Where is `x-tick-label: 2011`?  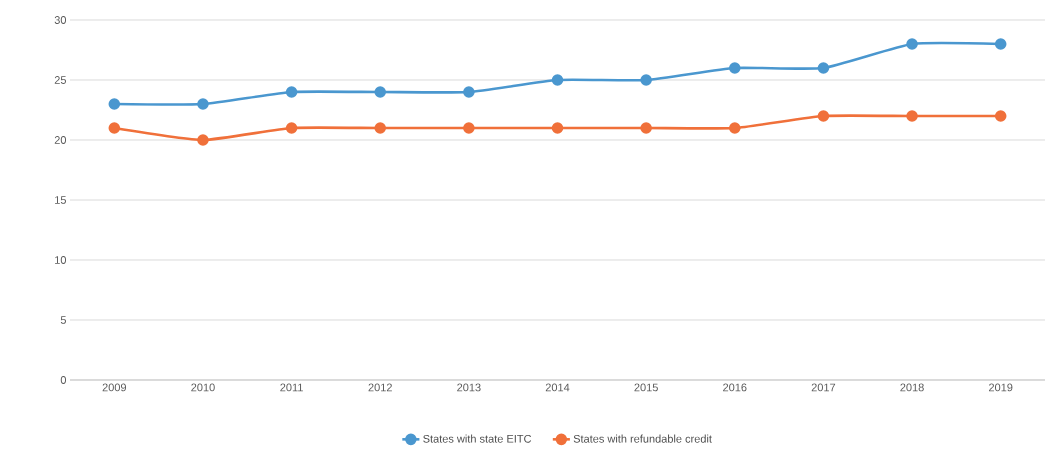
x-tick-label: 2011 is located at coordinates (291, 387).